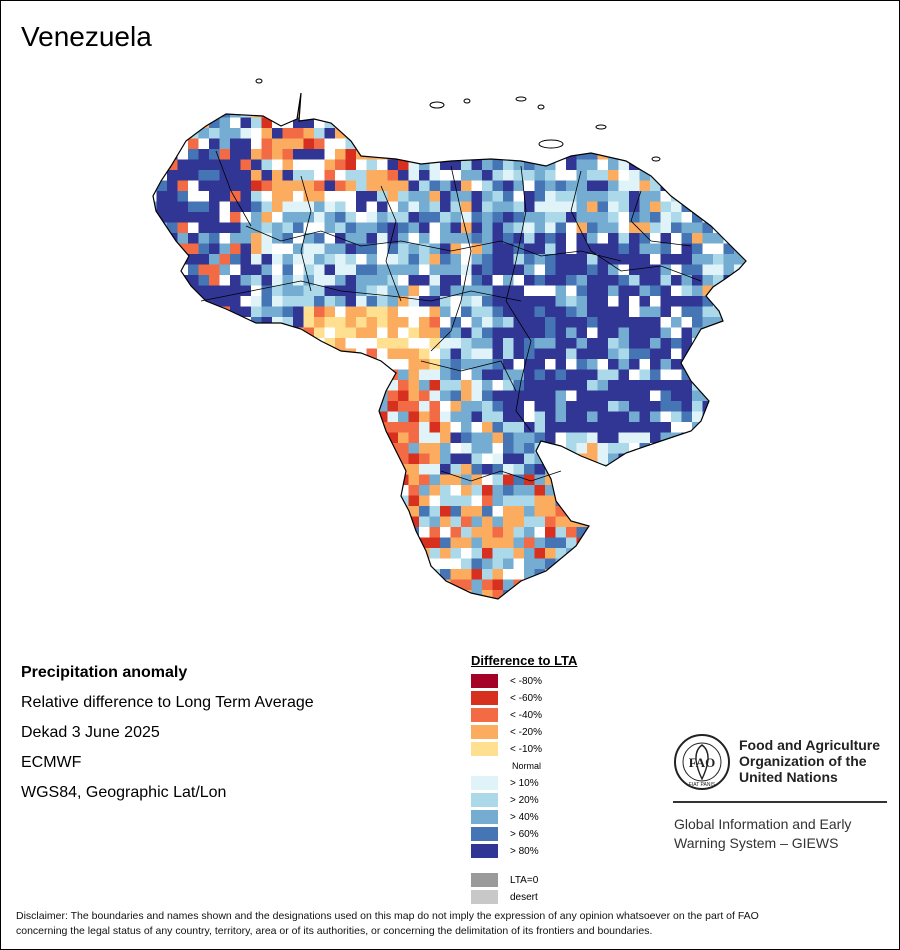 The height and width of the screenshot is (950, 900). Describe the element at coordinates (526, 732) in the screenshot. I see `legend-label: < -20%` at that location.